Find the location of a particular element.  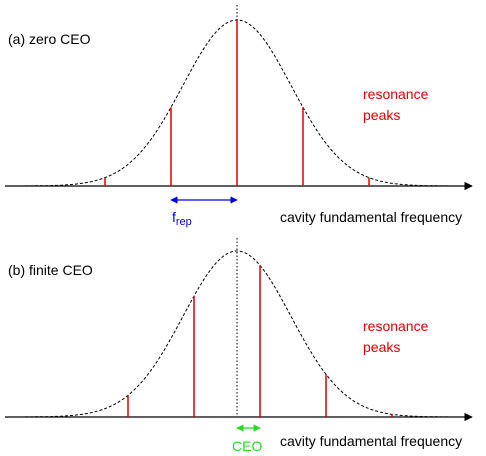

panel-label: (a) zero CEO is located at coordinates (49, 39).